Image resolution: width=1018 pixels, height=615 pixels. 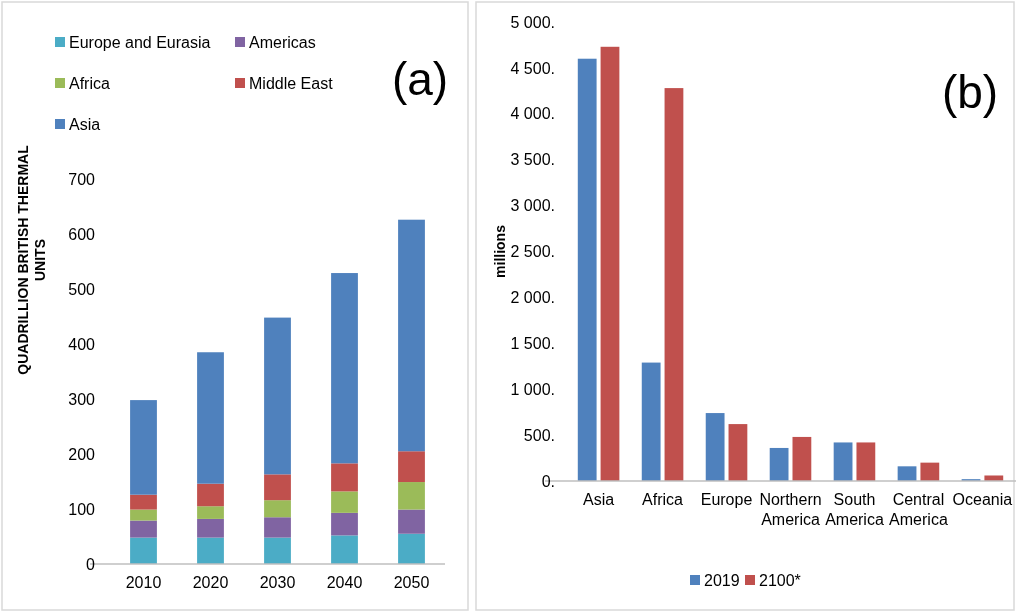 I want to click on x-tick-label: Oceania, so click(x=982, y=499).